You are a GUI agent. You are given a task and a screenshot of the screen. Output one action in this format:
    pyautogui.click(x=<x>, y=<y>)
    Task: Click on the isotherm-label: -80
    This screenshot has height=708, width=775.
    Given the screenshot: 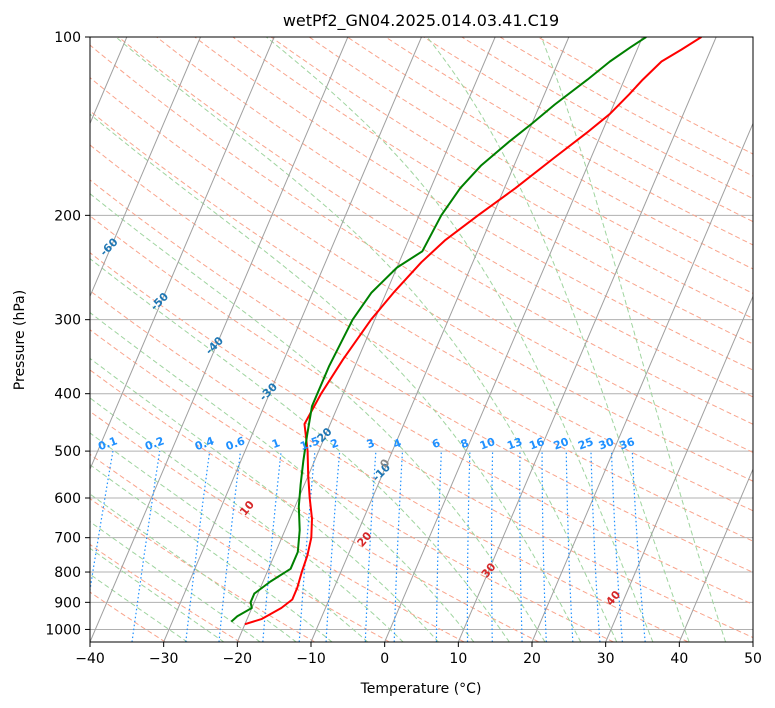 What is the action you would take?
    pyautogui.click(x=10, y=139)
    